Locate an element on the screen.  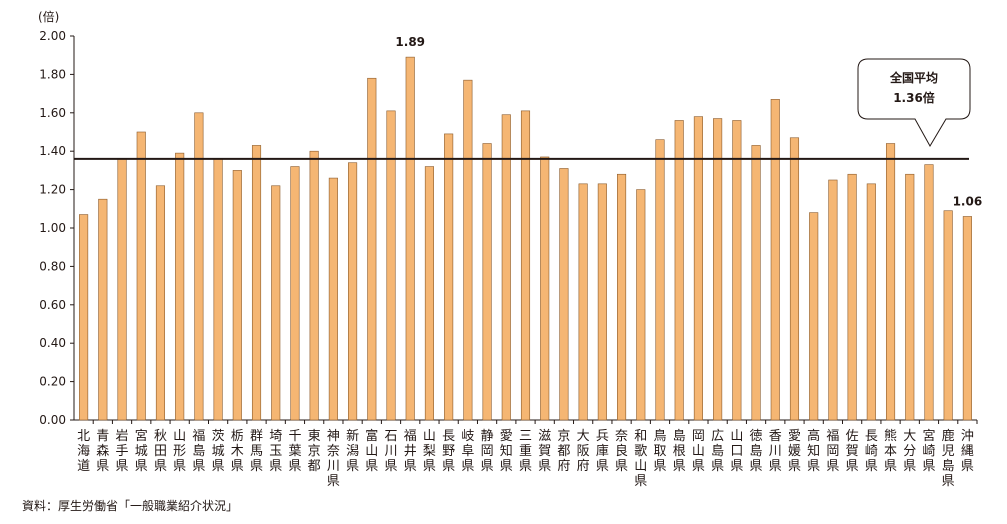
x-tick-label: 山梨県 is located at coordinates (429, 451).